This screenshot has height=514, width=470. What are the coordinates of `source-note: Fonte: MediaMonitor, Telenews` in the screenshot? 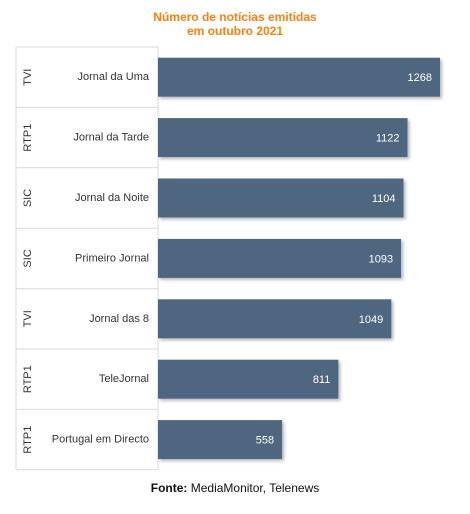 It's located at (235, 488).